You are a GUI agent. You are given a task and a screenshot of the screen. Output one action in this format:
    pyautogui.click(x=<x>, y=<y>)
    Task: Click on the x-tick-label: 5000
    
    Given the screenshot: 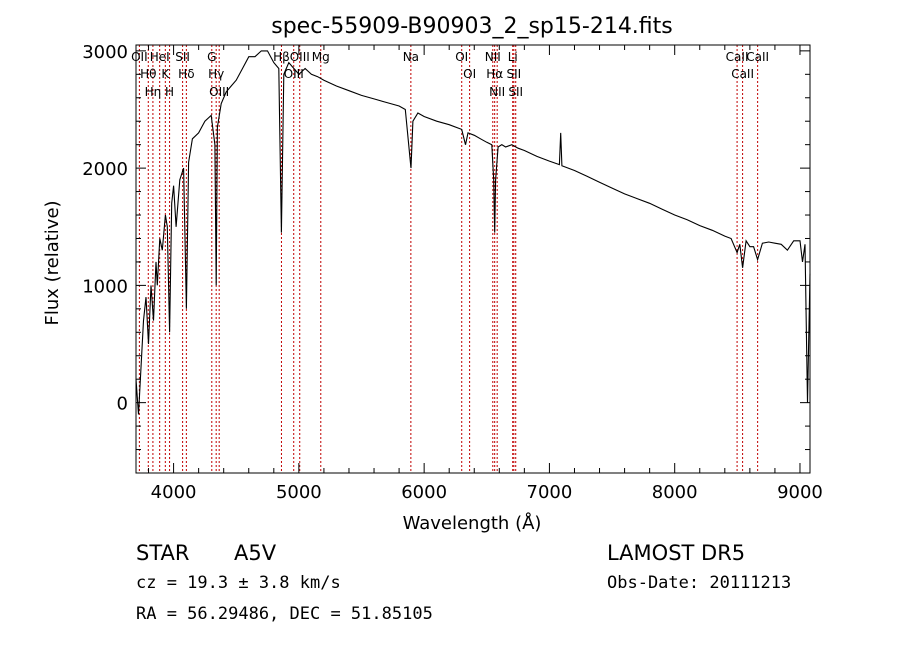 What is the action you would take?
    pyautogui.click(x=299, y=492)
    